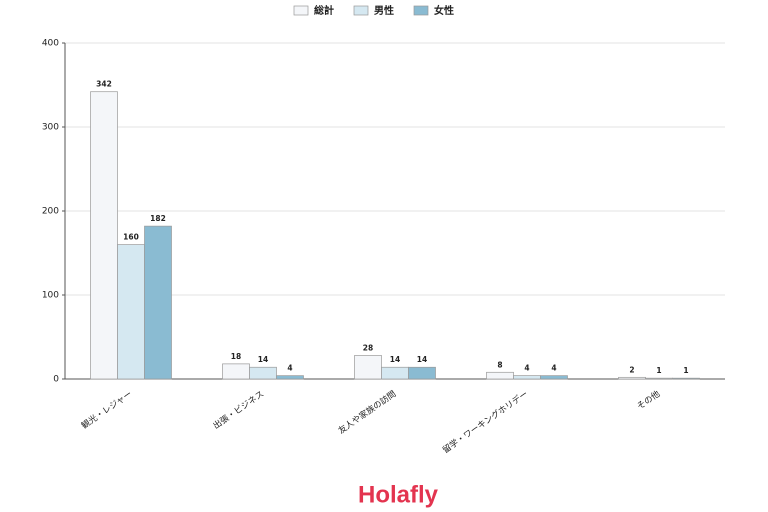 This screenshot has height=512, width=768. Describe the element at coordinates (398, 494) in the screenshot. I see `brand-logo: Holafly` at that location.